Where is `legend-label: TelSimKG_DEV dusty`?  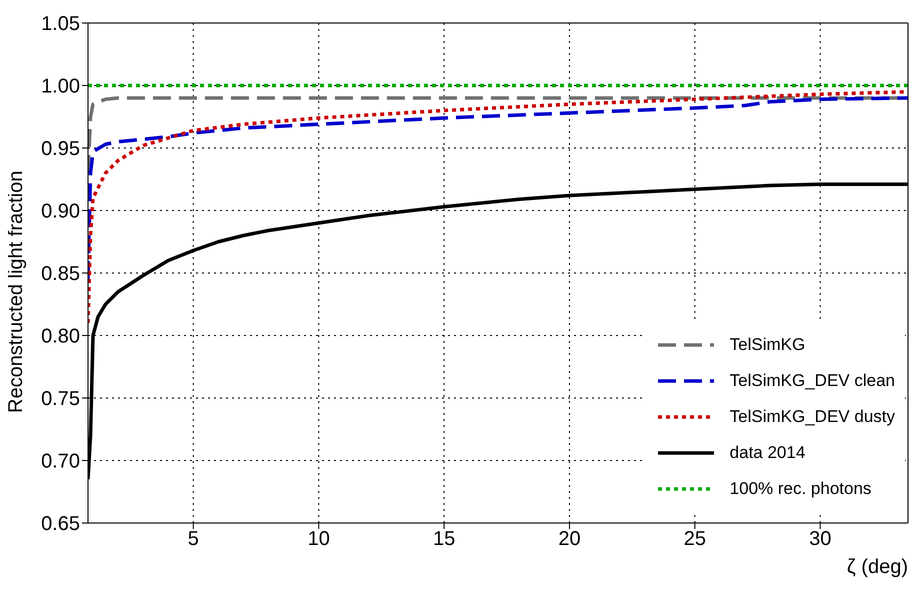 legend-label: TelSimKG_DEV dusty is located at coordinates (812, 417).